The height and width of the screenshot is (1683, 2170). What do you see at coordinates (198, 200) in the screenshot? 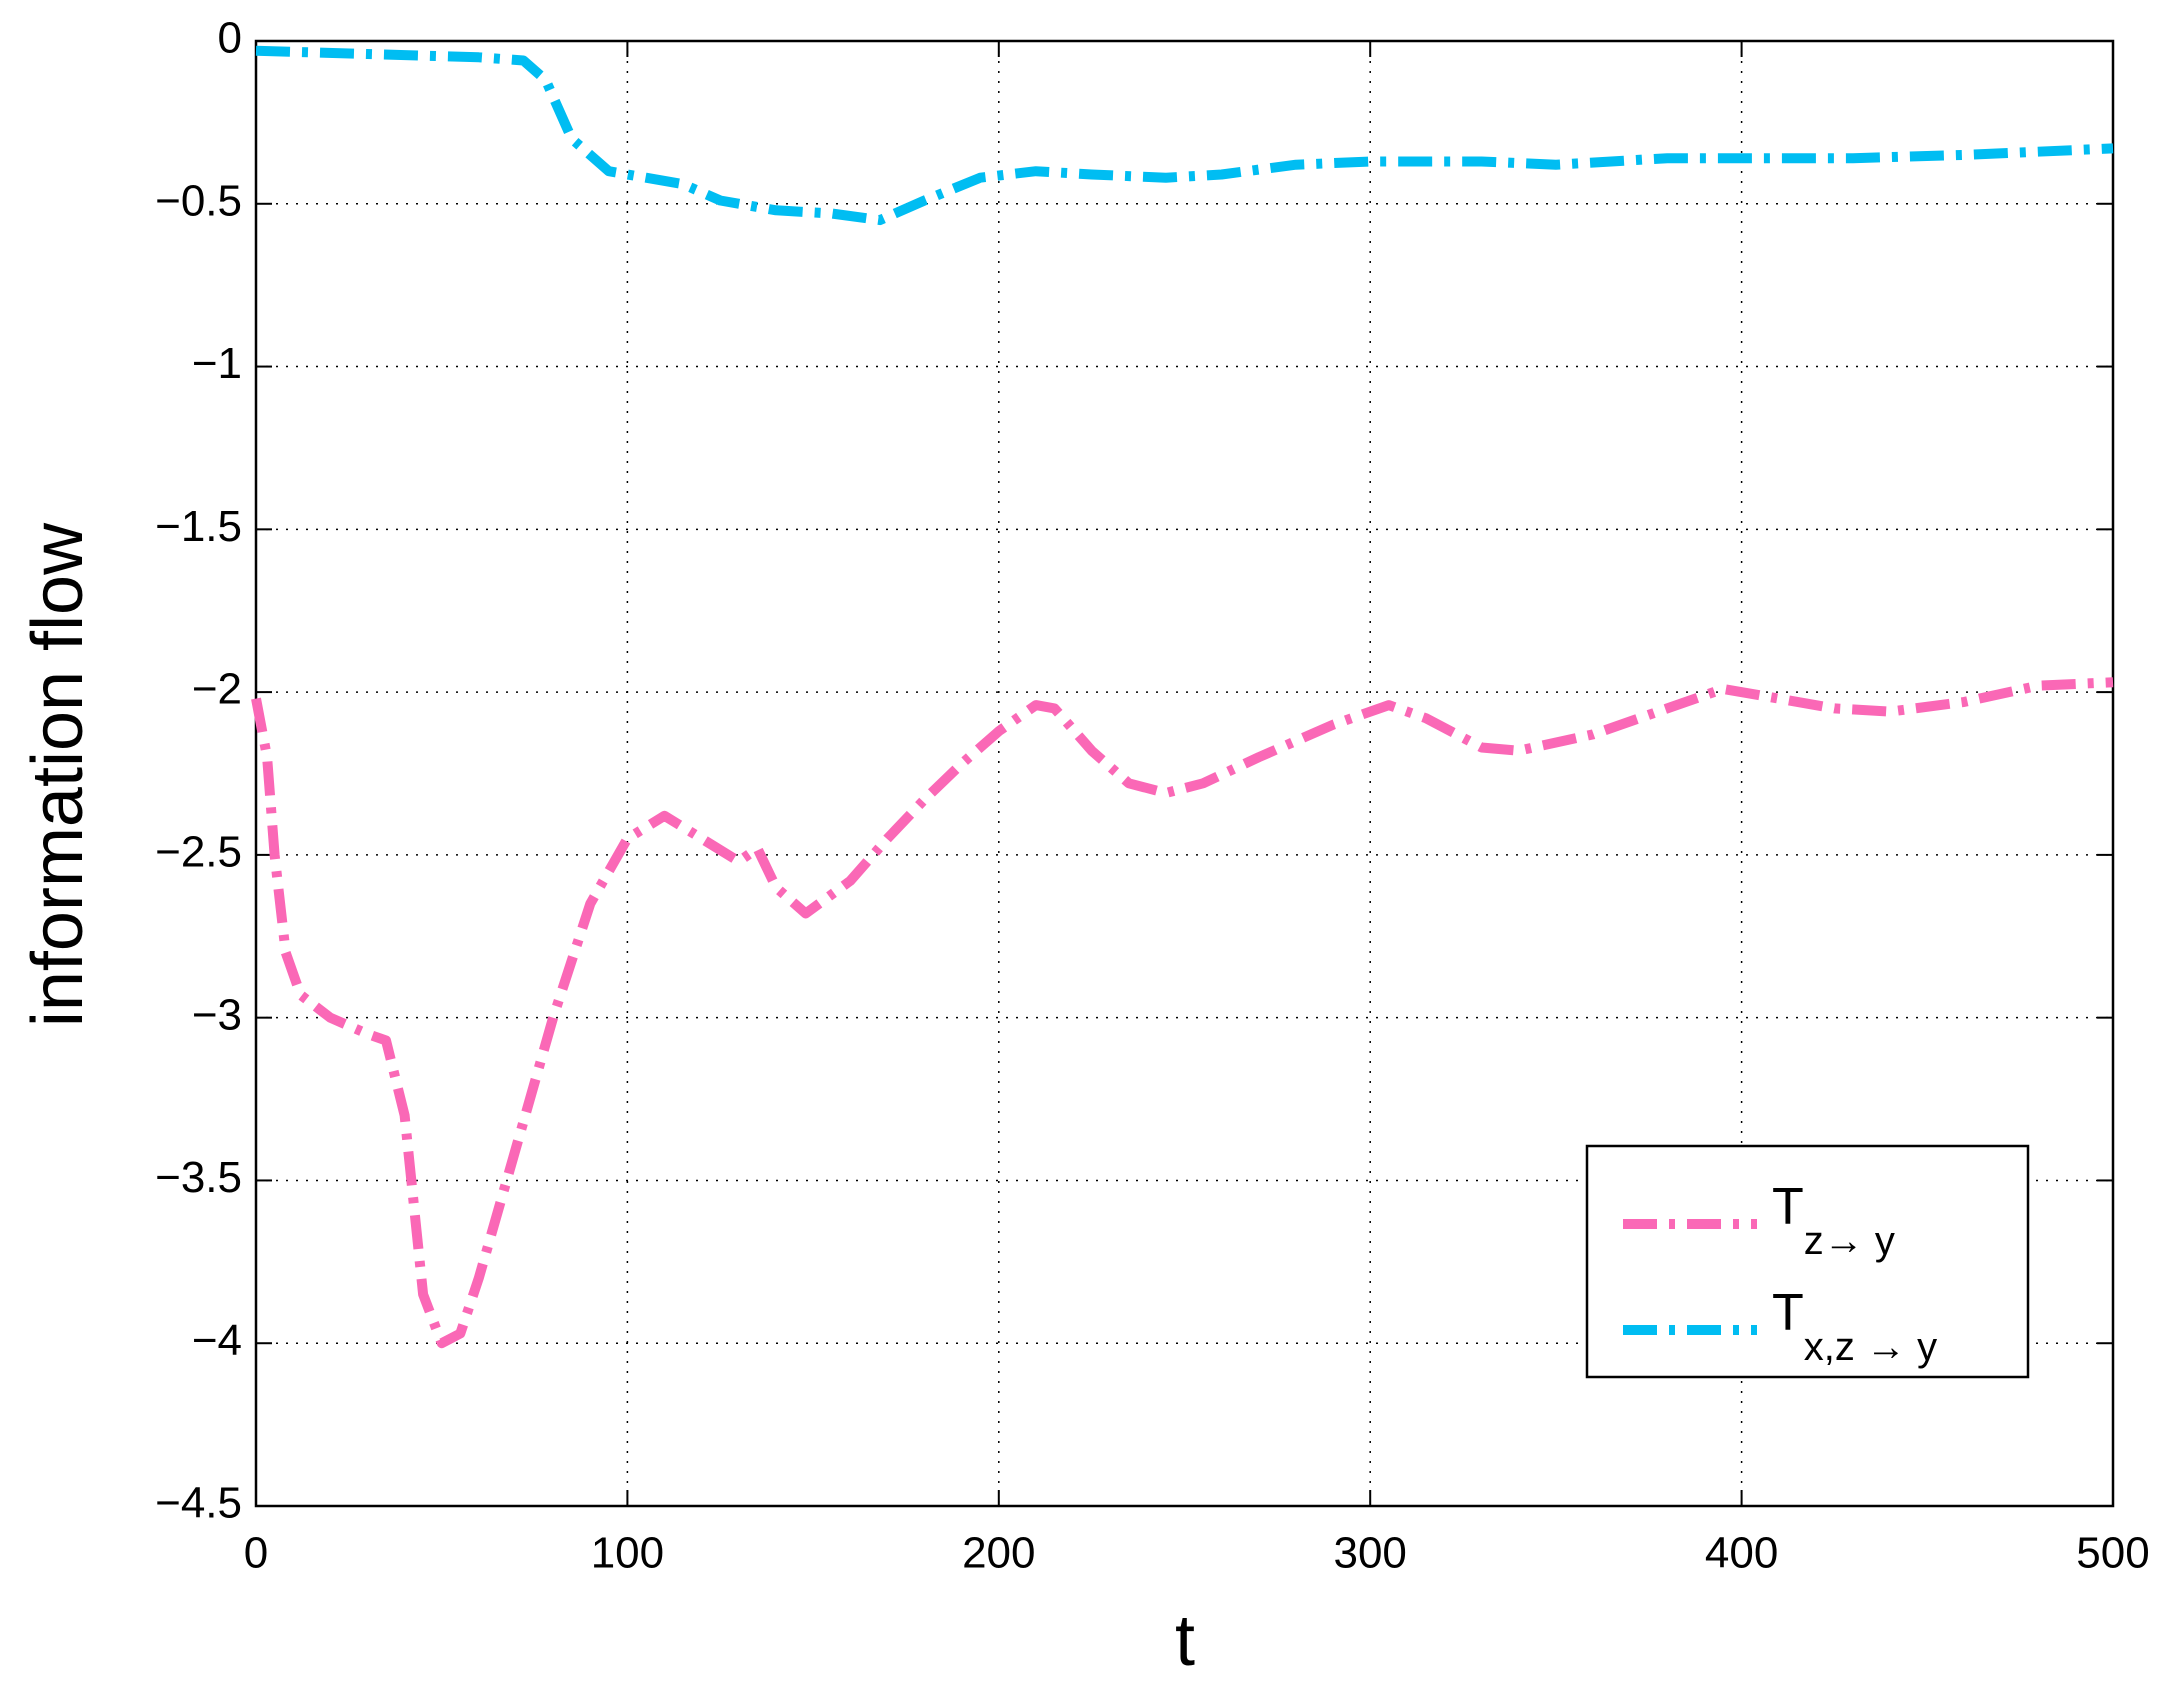
I see `y-tick-label: −0.5` at bounding box center [198, 200].